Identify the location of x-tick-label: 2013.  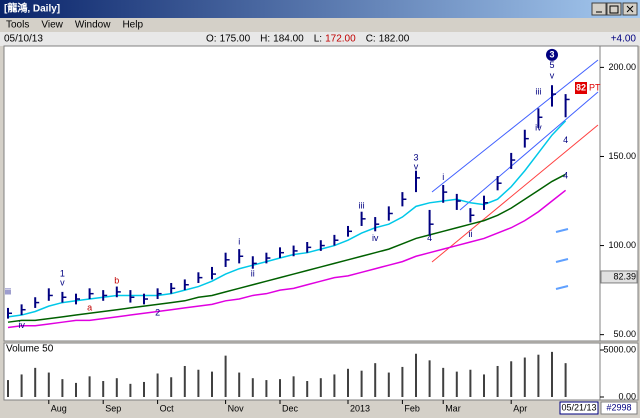
(360, 408).